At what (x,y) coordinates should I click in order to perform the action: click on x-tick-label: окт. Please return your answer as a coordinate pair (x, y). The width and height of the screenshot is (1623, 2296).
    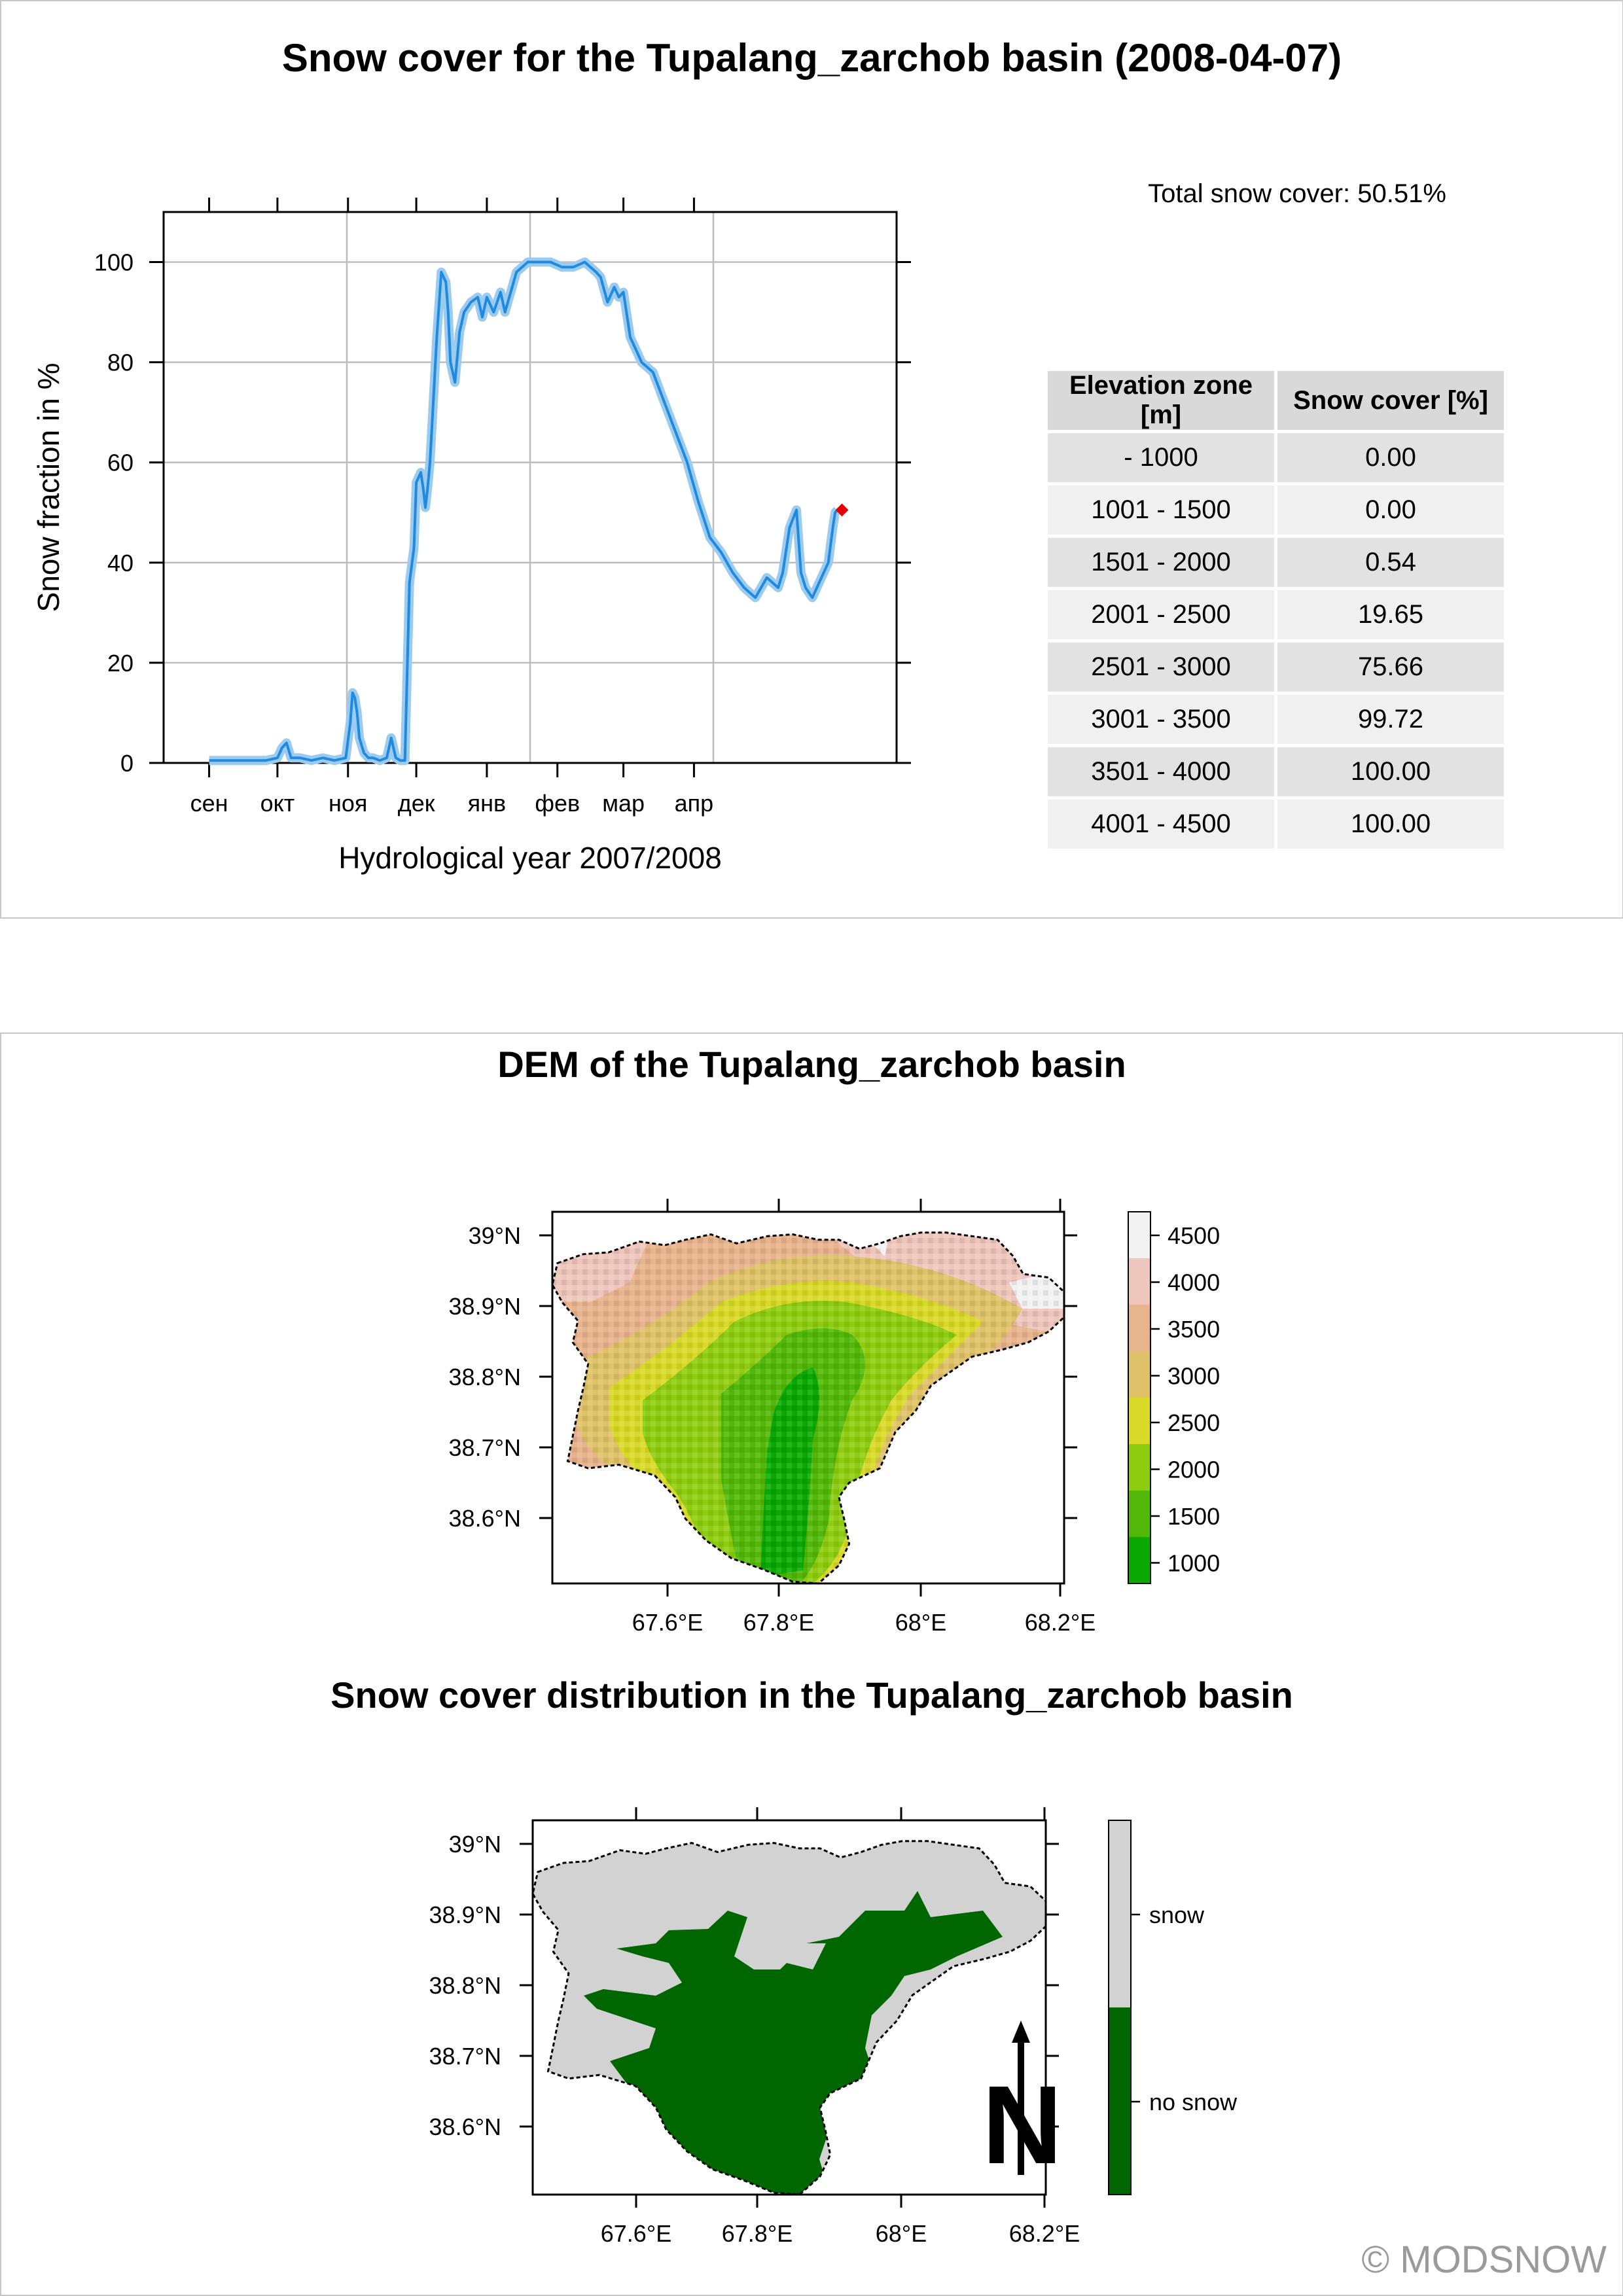
    Looking at the image, I should click on (277, 804).